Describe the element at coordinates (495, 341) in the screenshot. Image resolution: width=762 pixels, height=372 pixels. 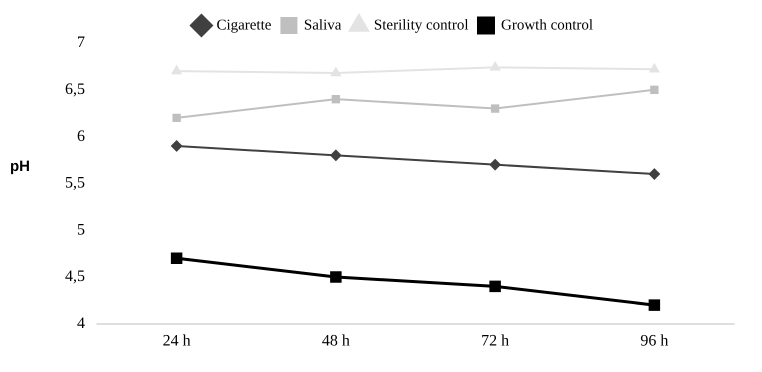
I see `x-tick-label: 72 h` at that location.